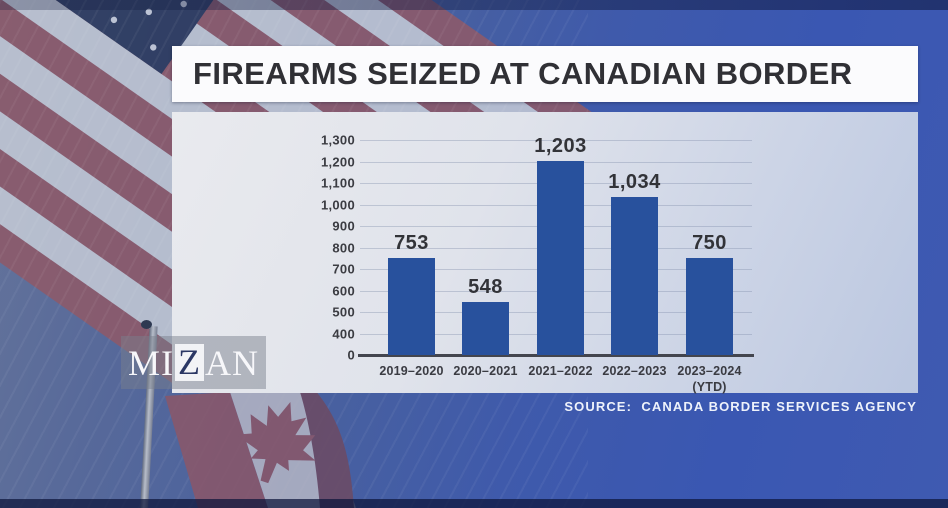 This screenshot has height=508, width=948. What do you see at coordinates (560, 371) in the screenshot?
I see `x-axis-category-label: 2021–2022` at bounding box center [560, 371].